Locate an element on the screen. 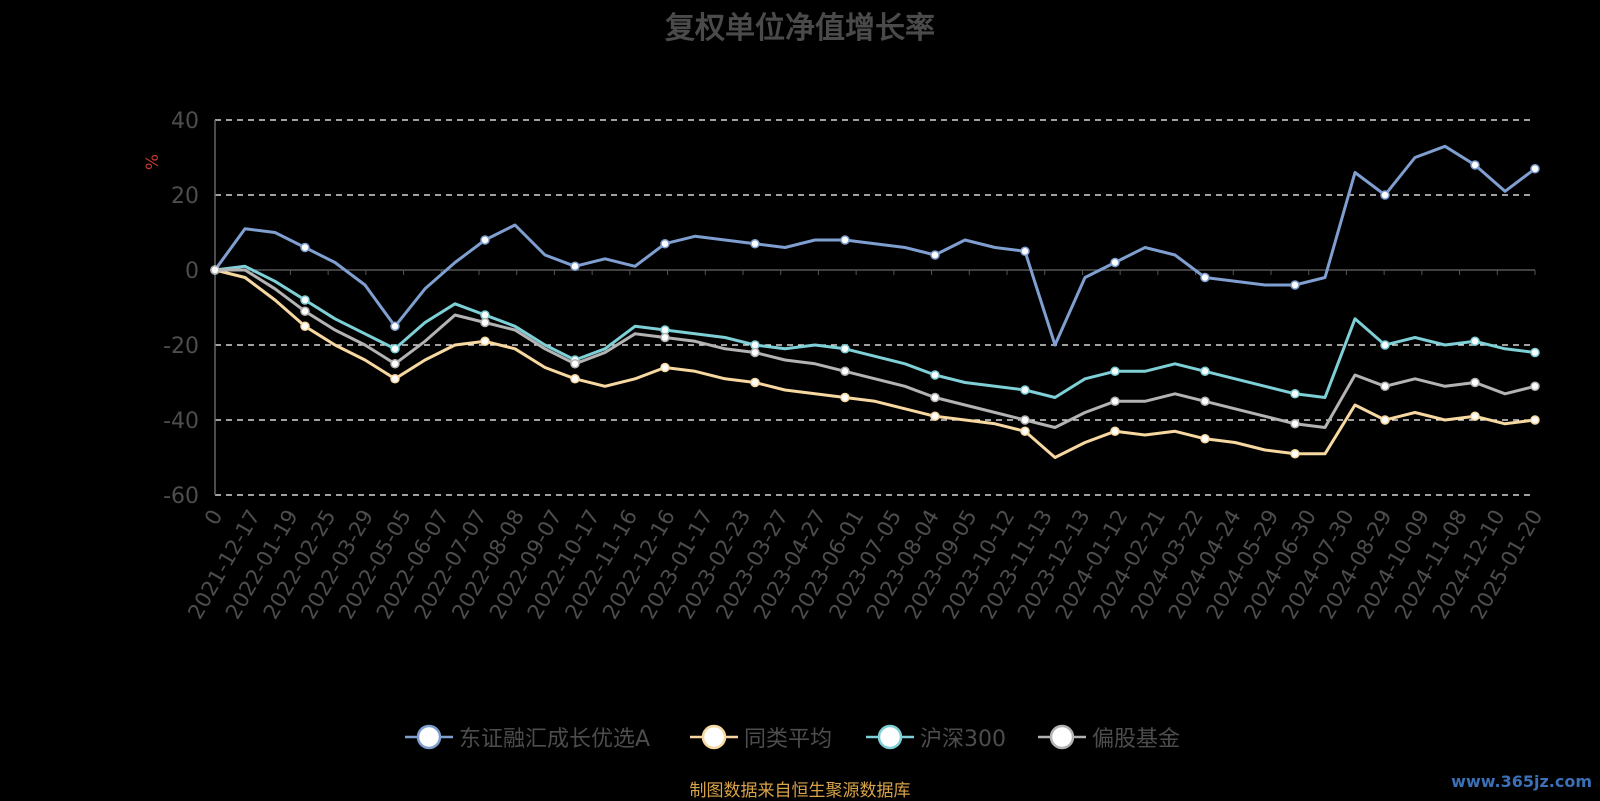  y-tick-label: 20 is located at coordinates (185, 196).